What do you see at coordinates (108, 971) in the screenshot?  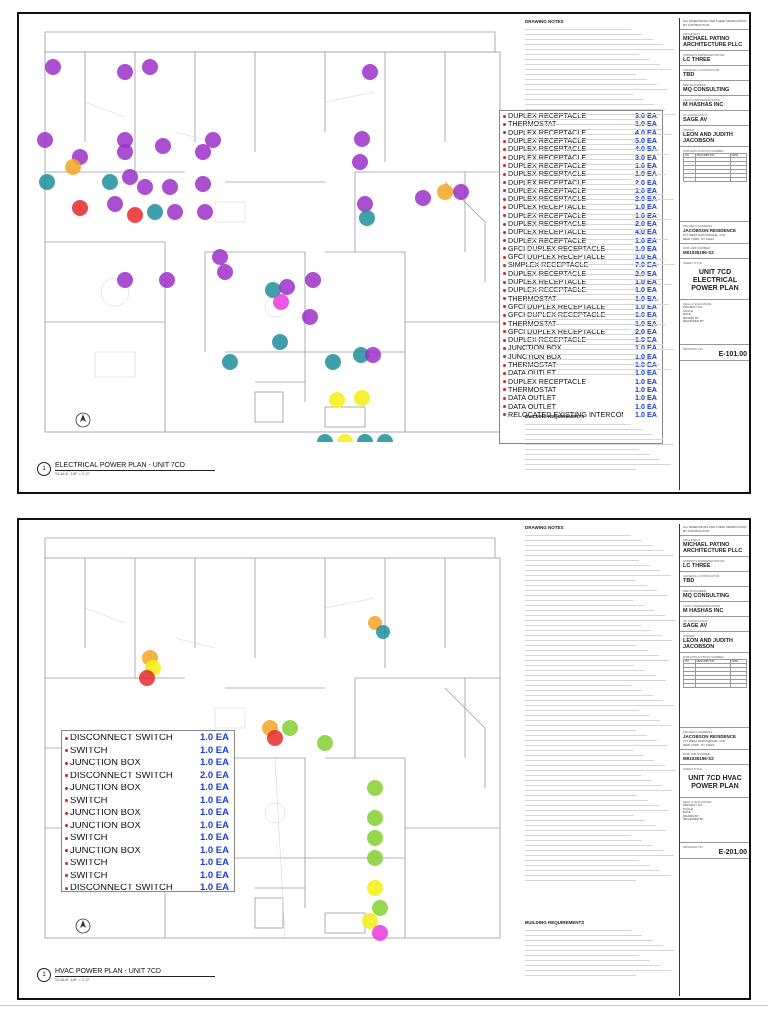 I see `plan-title-text: HVAC POWER PLAN - UNIT 7CD` at bounding box center [108, 971].